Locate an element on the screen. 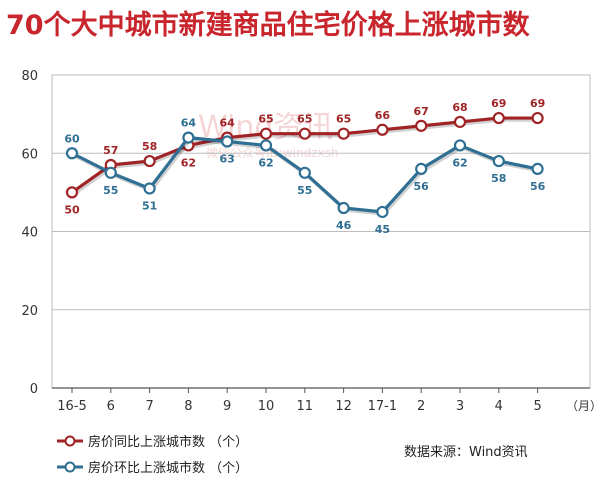 The height and width of the screenshot is (481, 615). legend-item-2: 房价环比上涨城市数 （个） is located at coordinates (152, 468).